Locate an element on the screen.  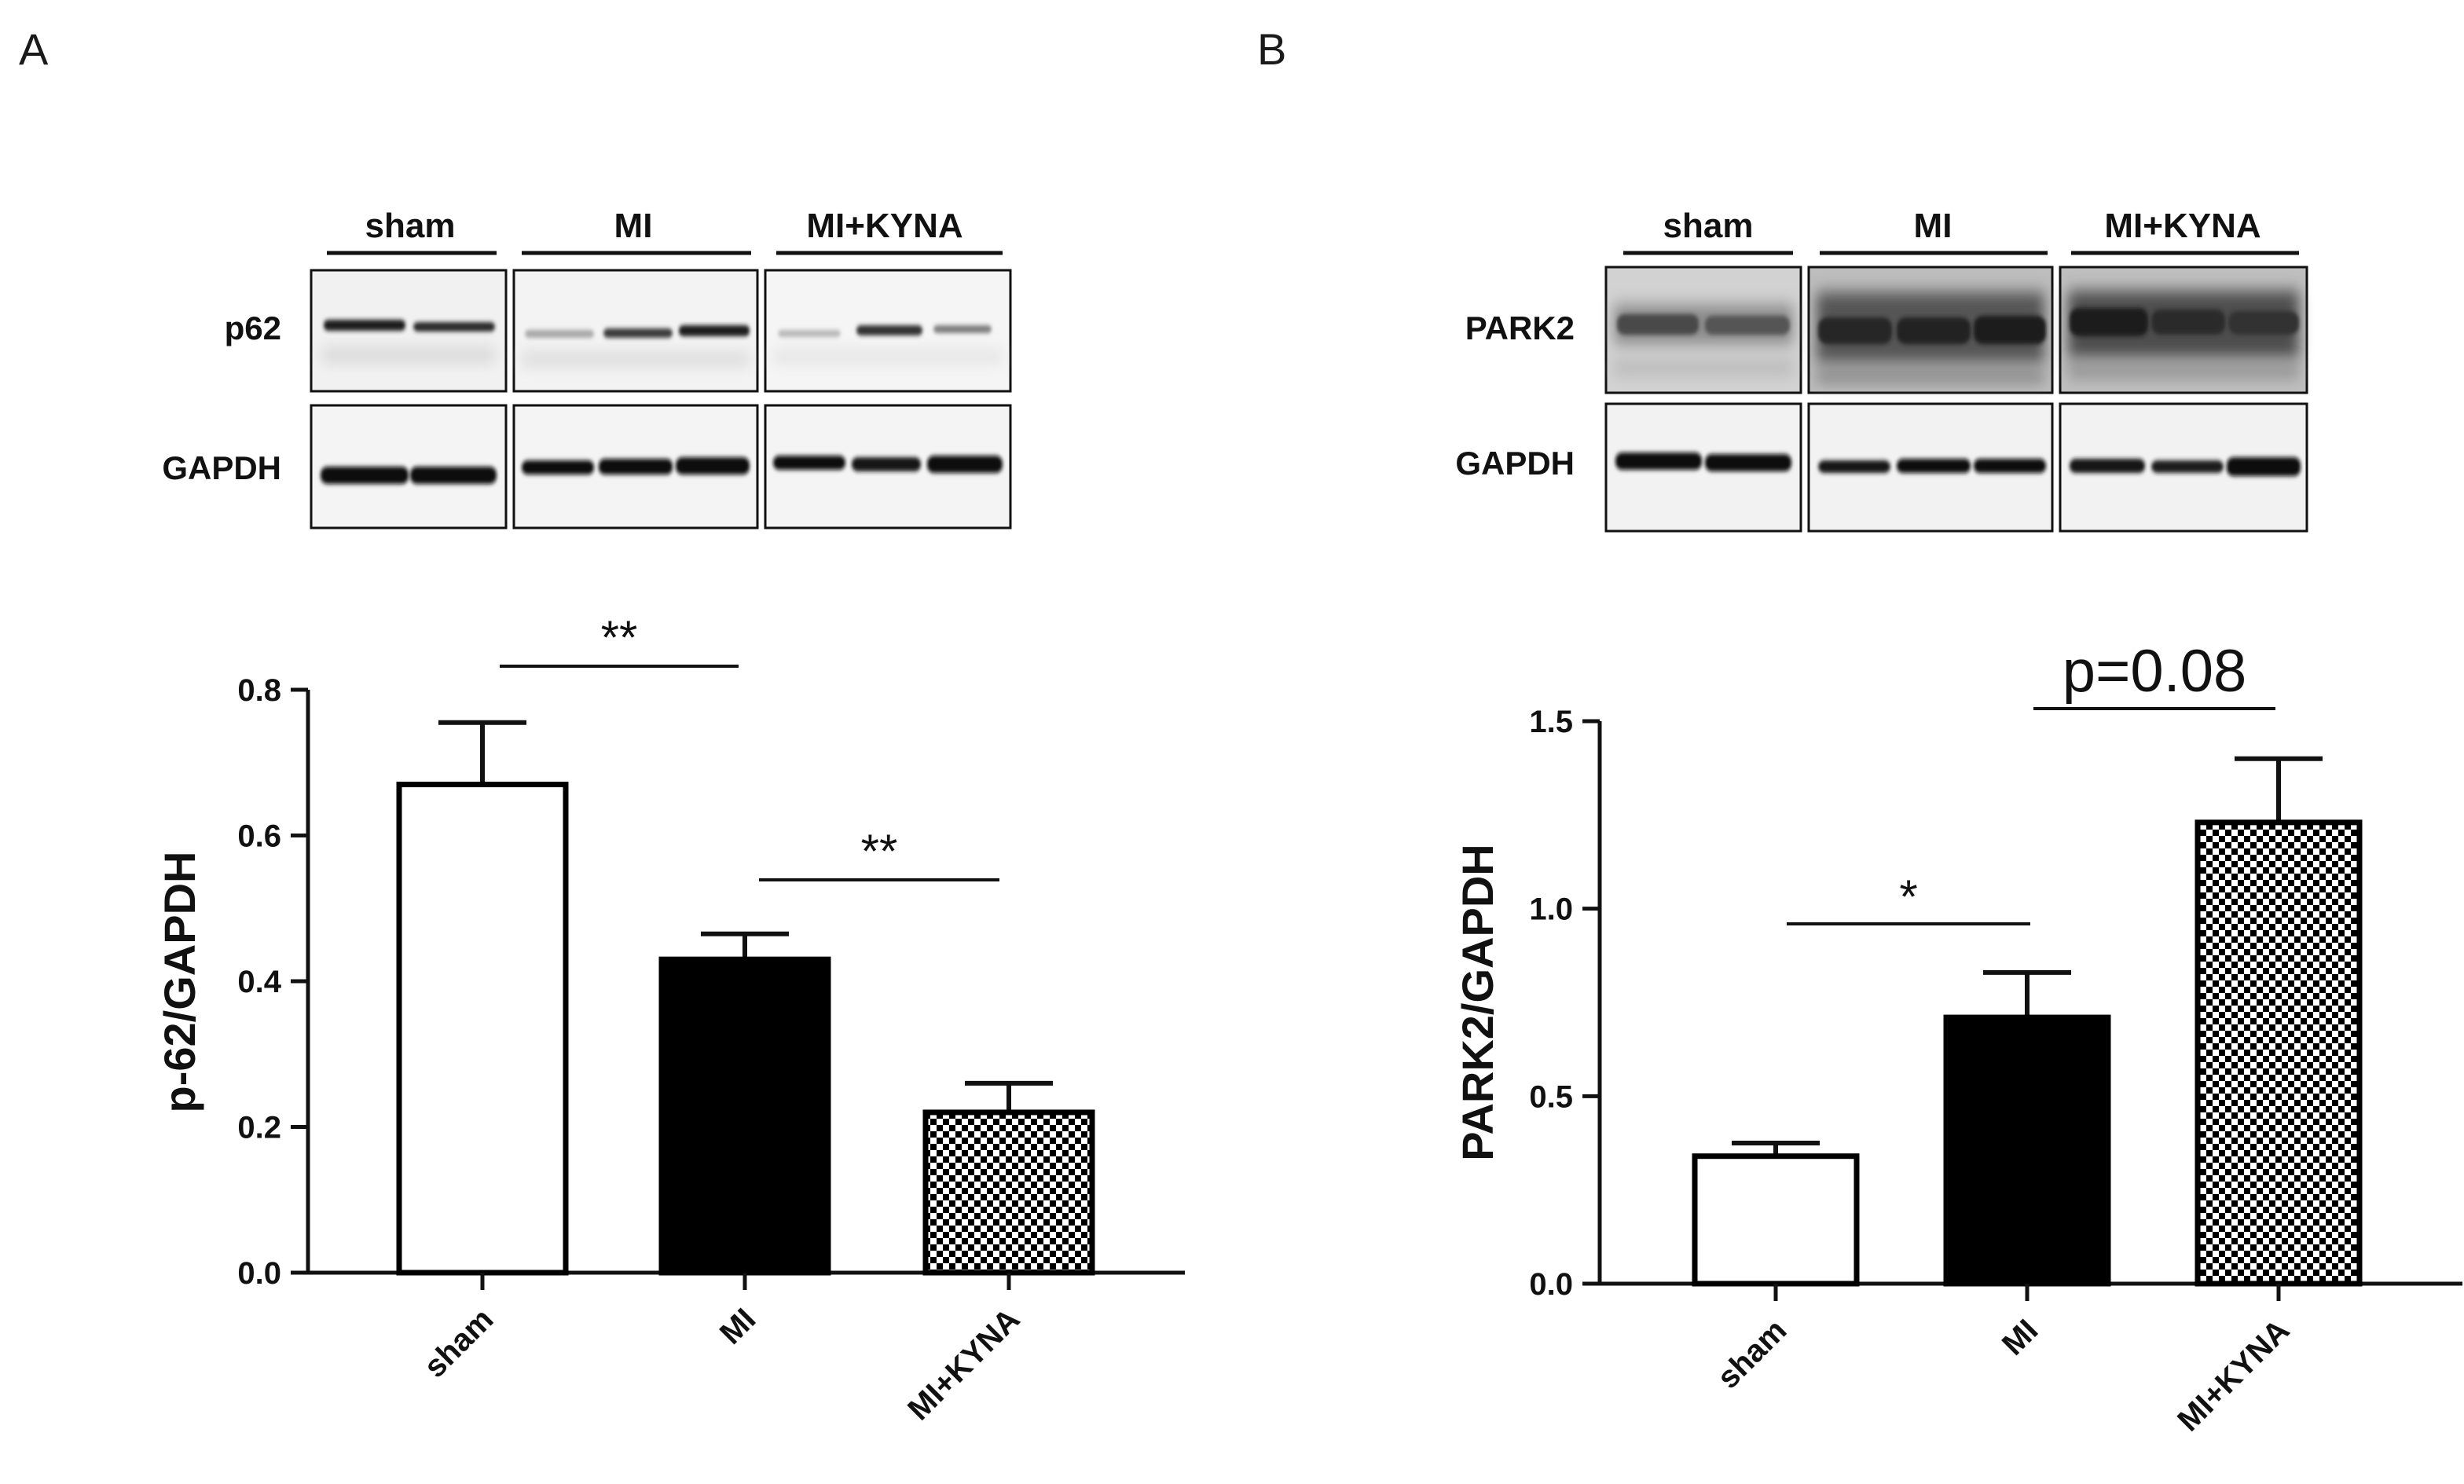
blot-b-park2-sham is located at coordinates (1703, 330).